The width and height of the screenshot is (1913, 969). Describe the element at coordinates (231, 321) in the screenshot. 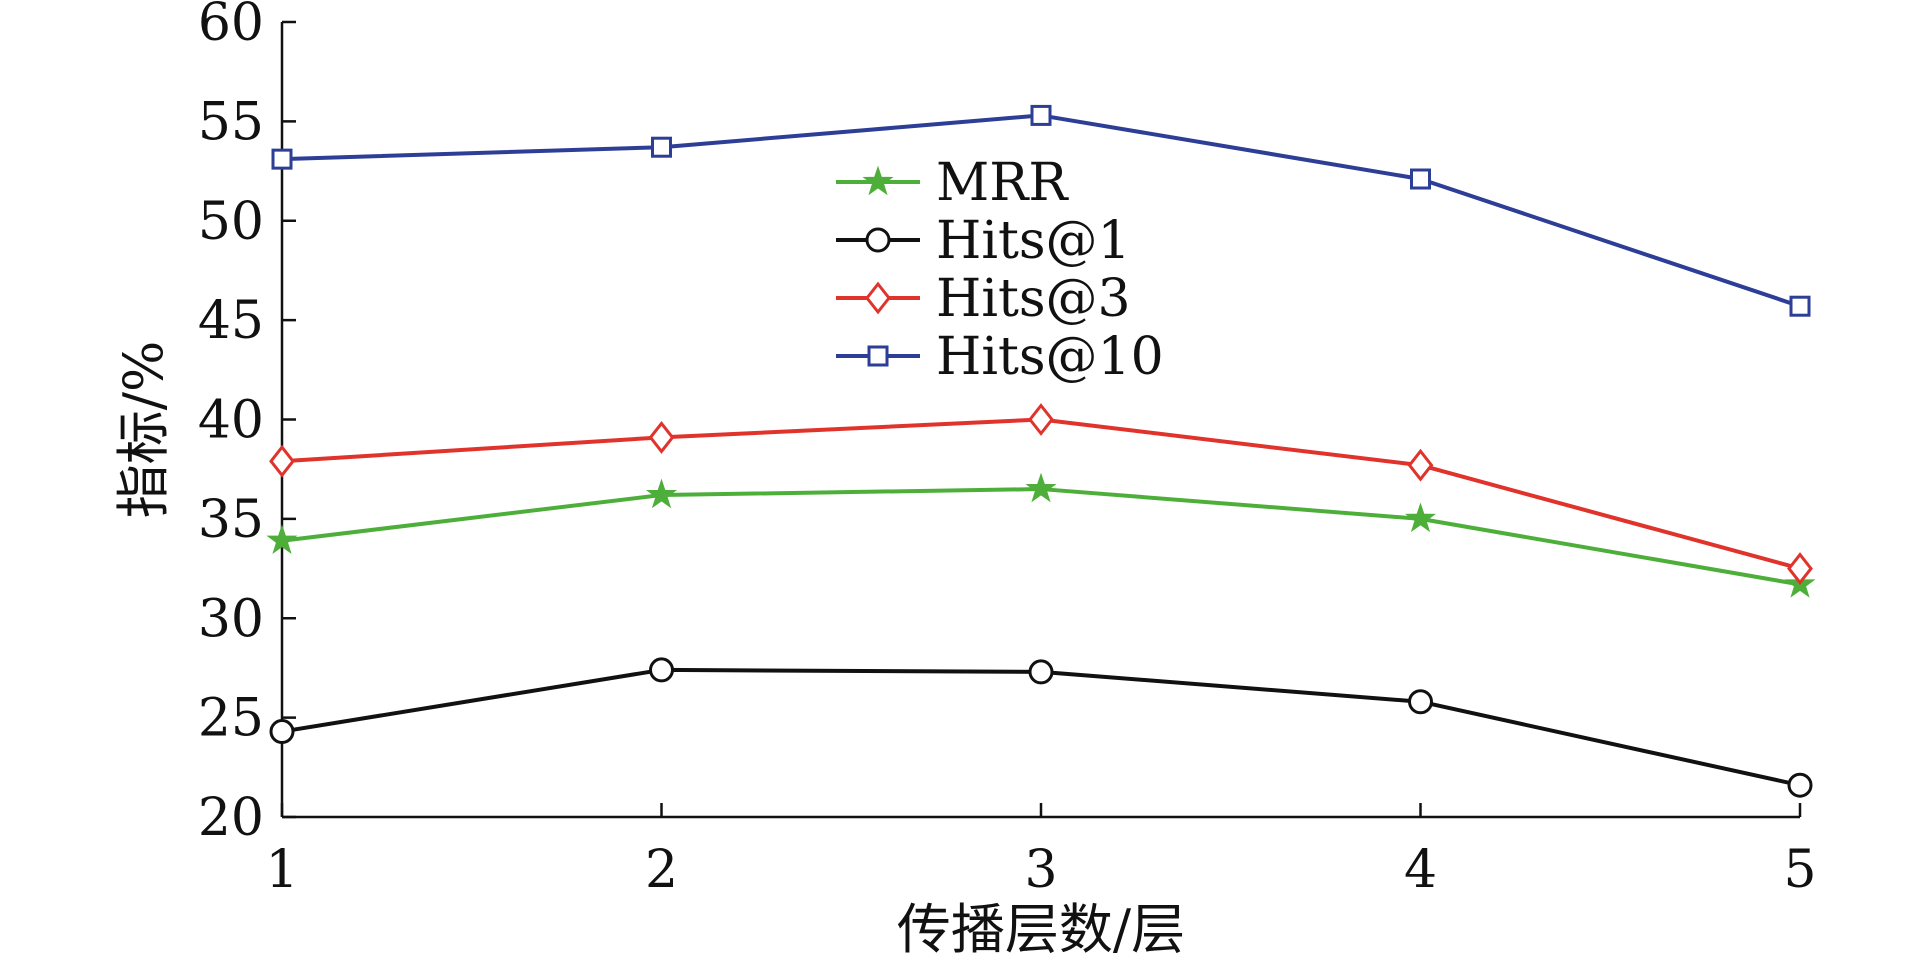

I see `y-tick-label: 45` at that location.